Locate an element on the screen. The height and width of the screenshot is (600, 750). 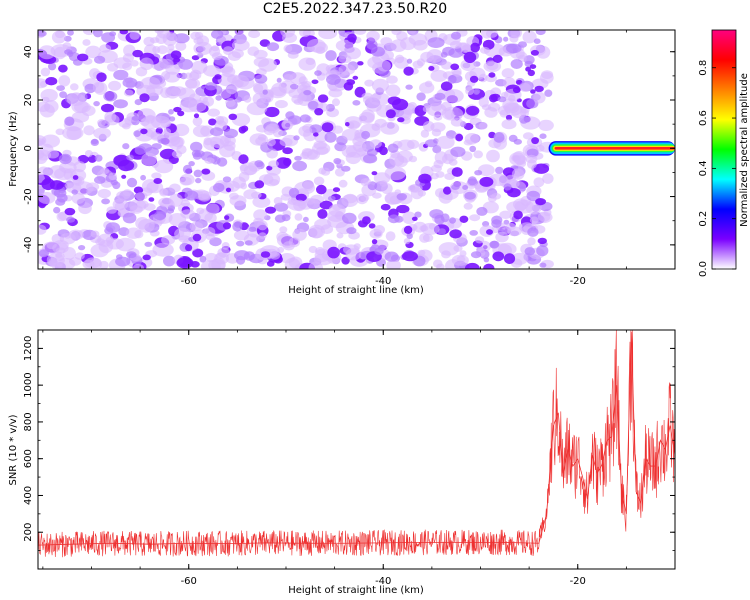
colorbar-tick-label: 0.2 is located at coordinates (703, 219).